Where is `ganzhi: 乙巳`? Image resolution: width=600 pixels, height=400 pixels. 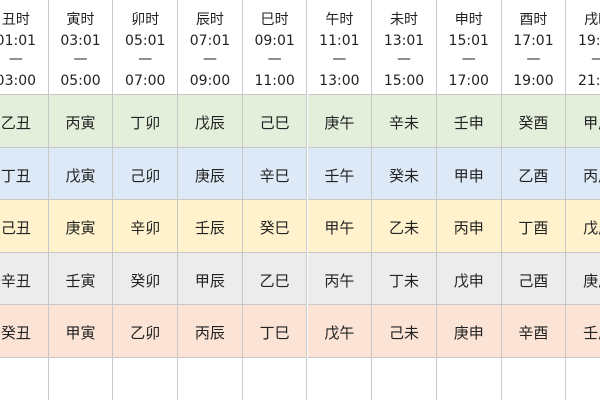
ganzhi: 乙巳 is located at coordinates (274, 280).